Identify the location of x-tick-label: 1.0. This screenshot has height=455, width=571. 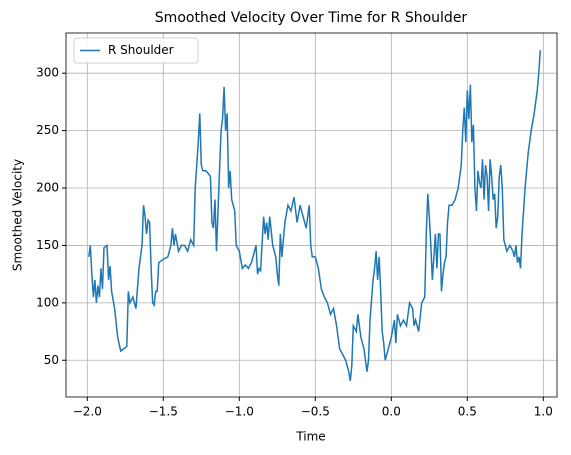
(543, 412).